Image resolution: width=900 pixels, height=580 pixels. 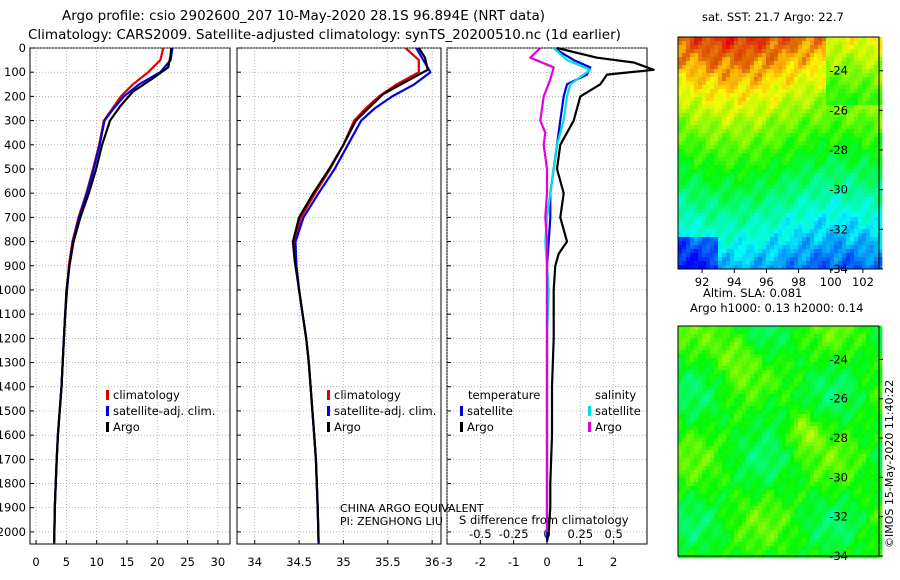 What do you see at coordinates (160, 411) in the screenshot?
I see `temperature-legend: climatology satellite-adj. clim. Argo` at bounding box center [160, 411].